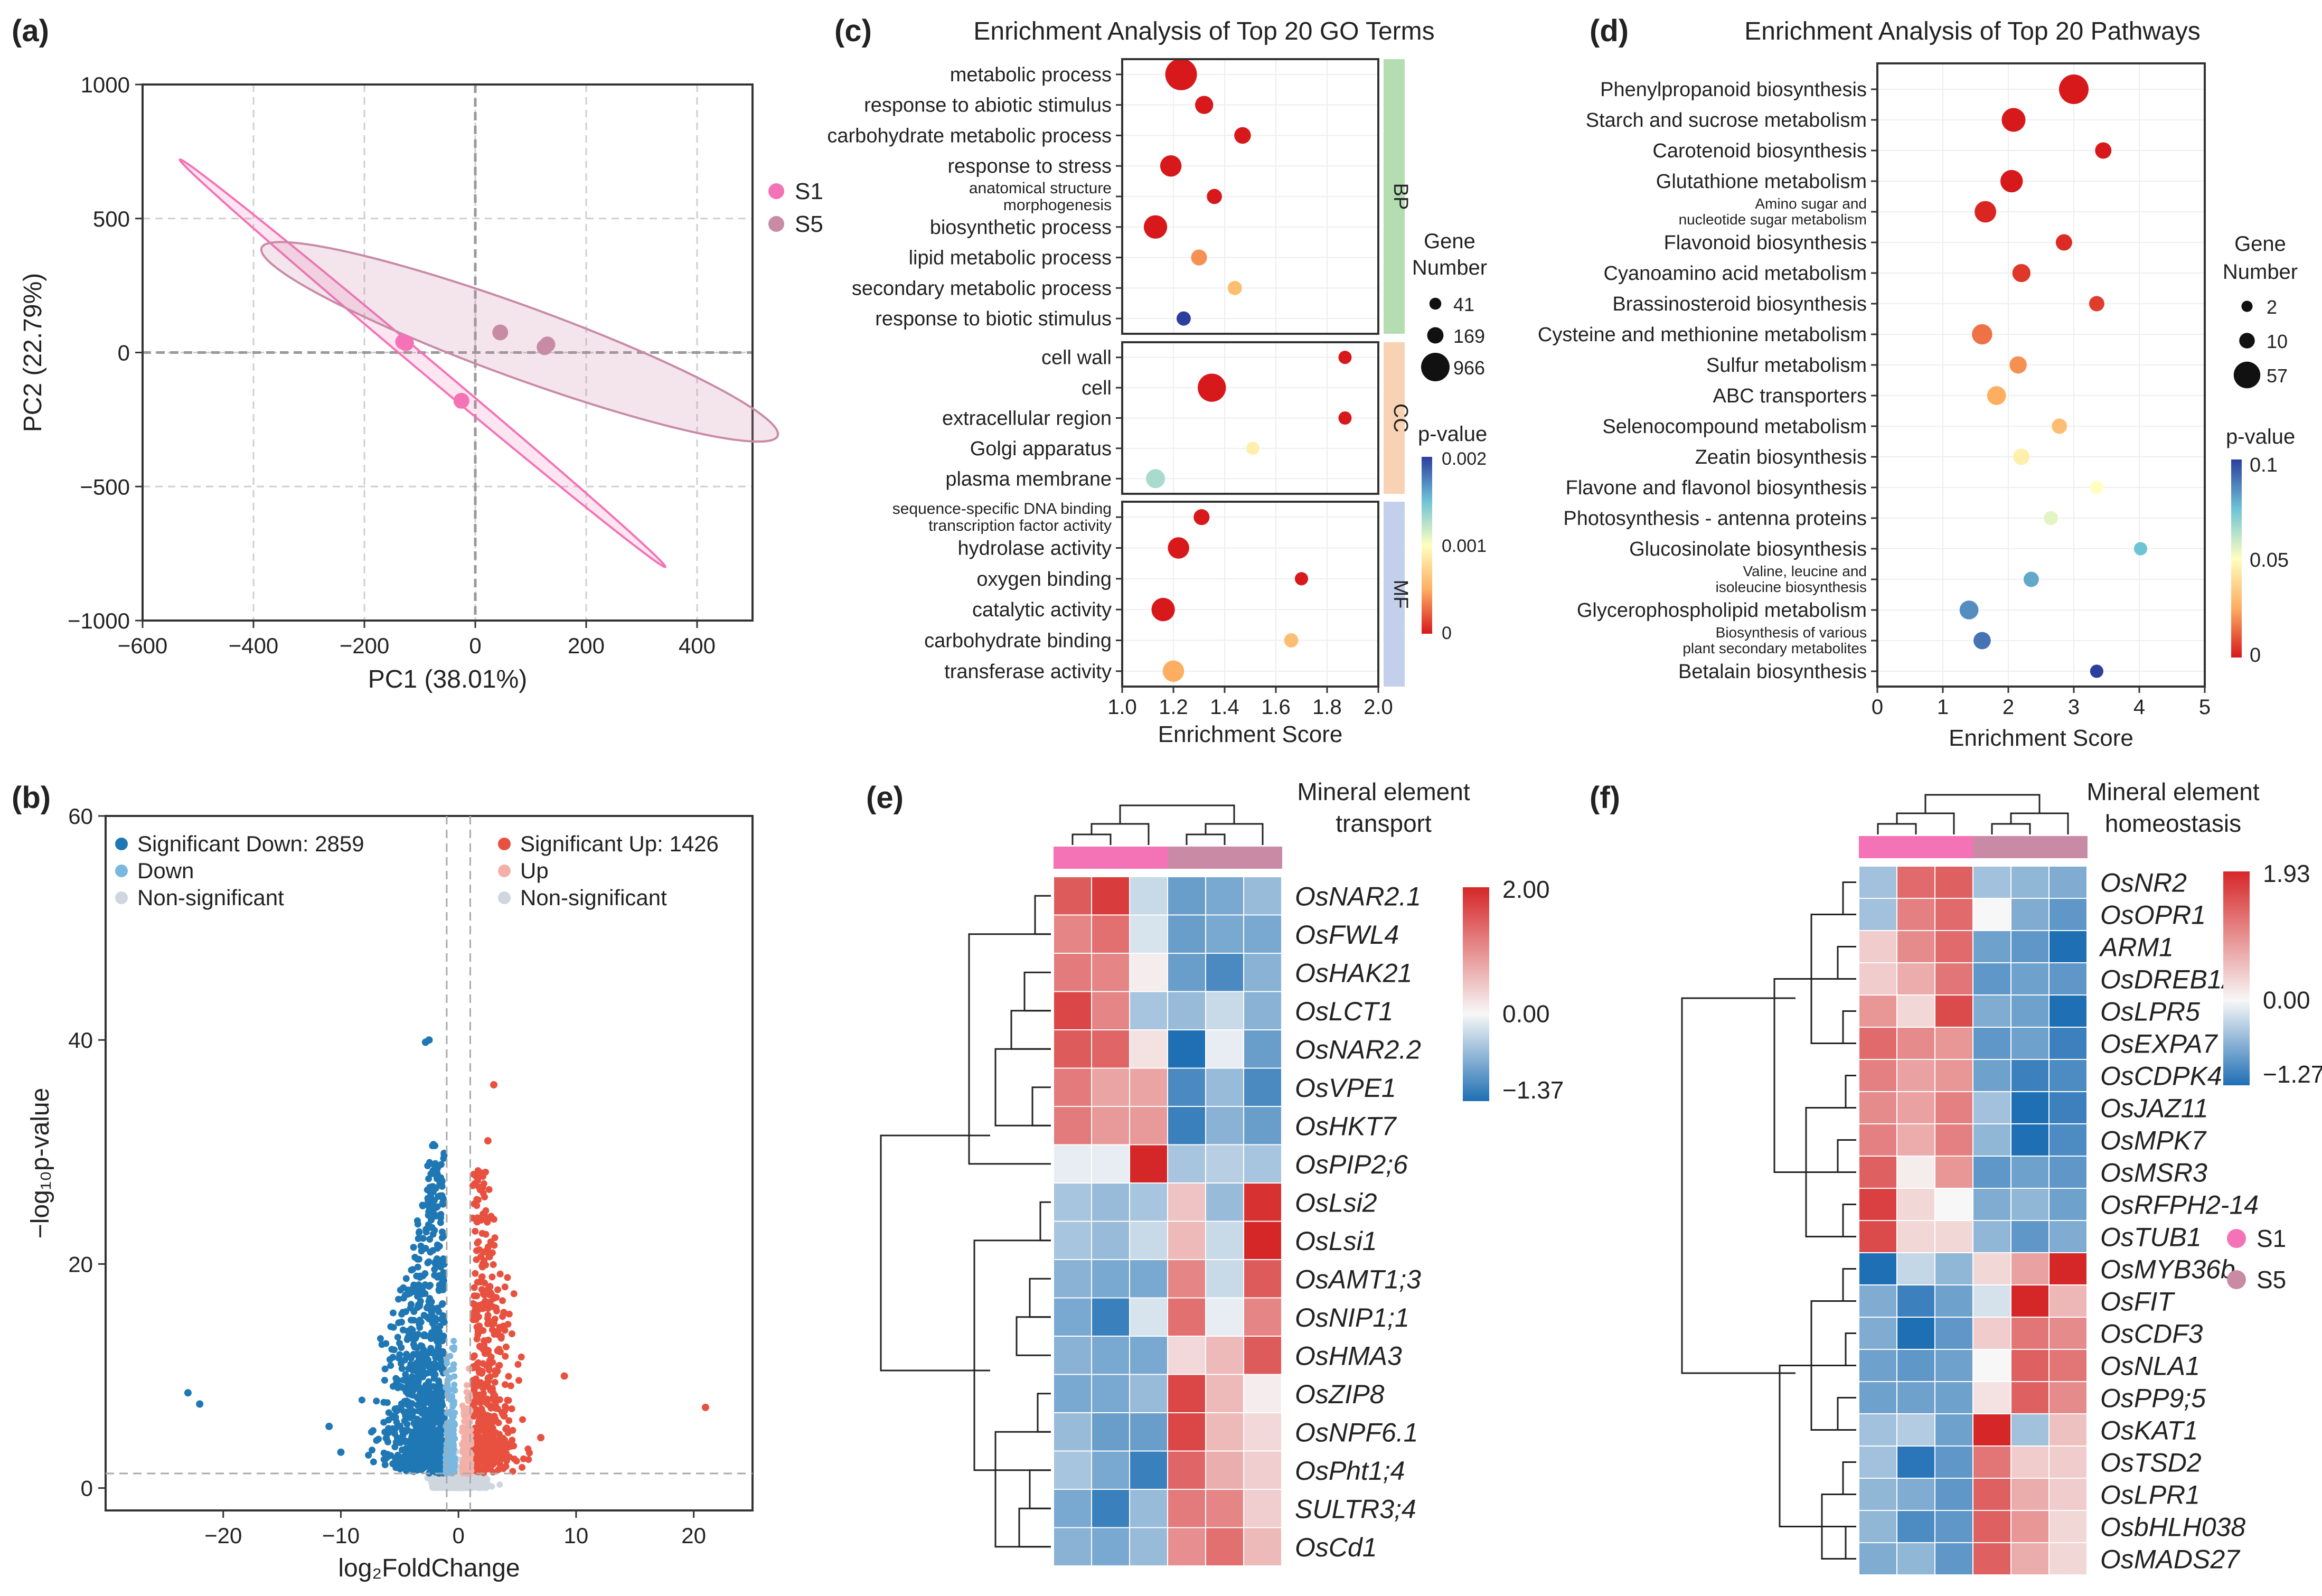 This screenshot has height=1596, width=2322. What do you see at coordinates (2172, 791) in the screenshot?
I see `heatmap-title: Mineral element` at bounding box center [2172, 791].